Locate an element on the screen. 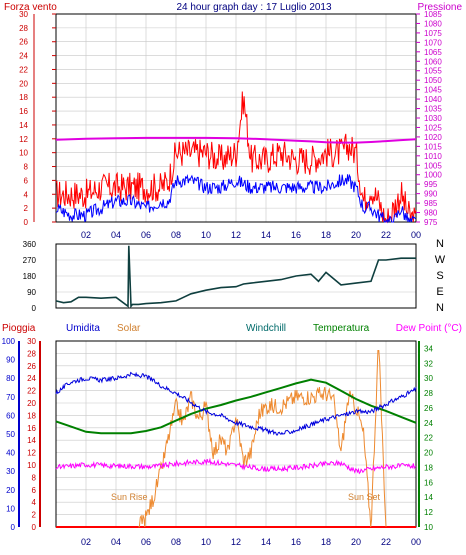  y2-tick-label: 1000 is located at coordinates (433, 175).